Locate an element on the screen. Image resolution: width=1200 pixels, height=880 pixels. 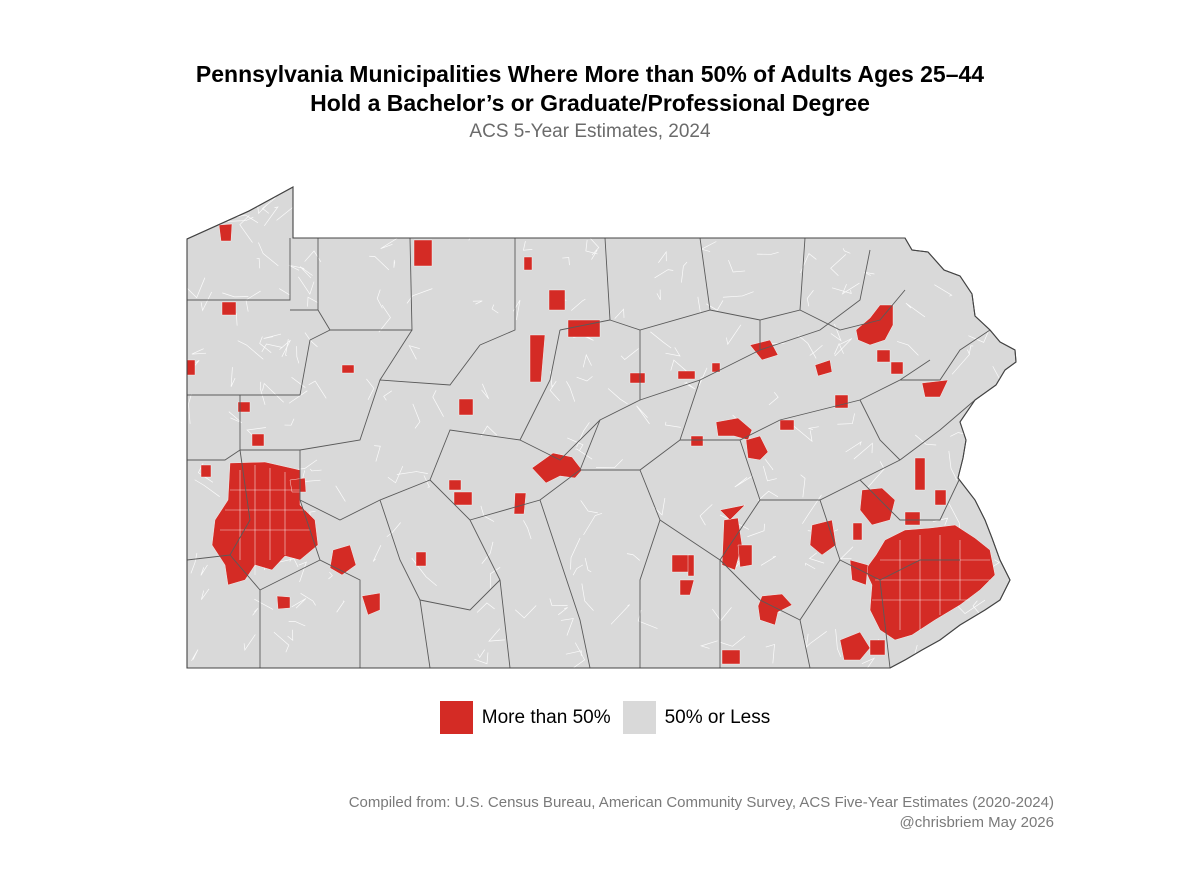
legend-item-more-than-50: More than 50% is located at coordinates (525, 717).